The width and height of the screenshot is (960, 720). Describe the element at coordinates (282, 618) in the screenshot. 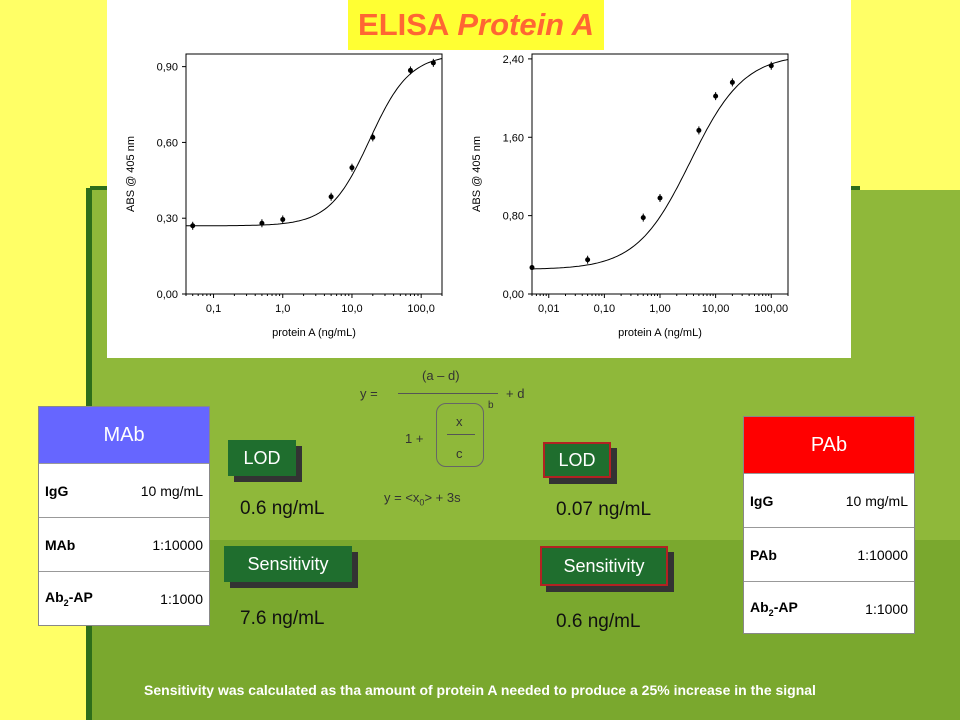

I see `sensitivity-value-mab: 7.6 ng/mL` at that location.